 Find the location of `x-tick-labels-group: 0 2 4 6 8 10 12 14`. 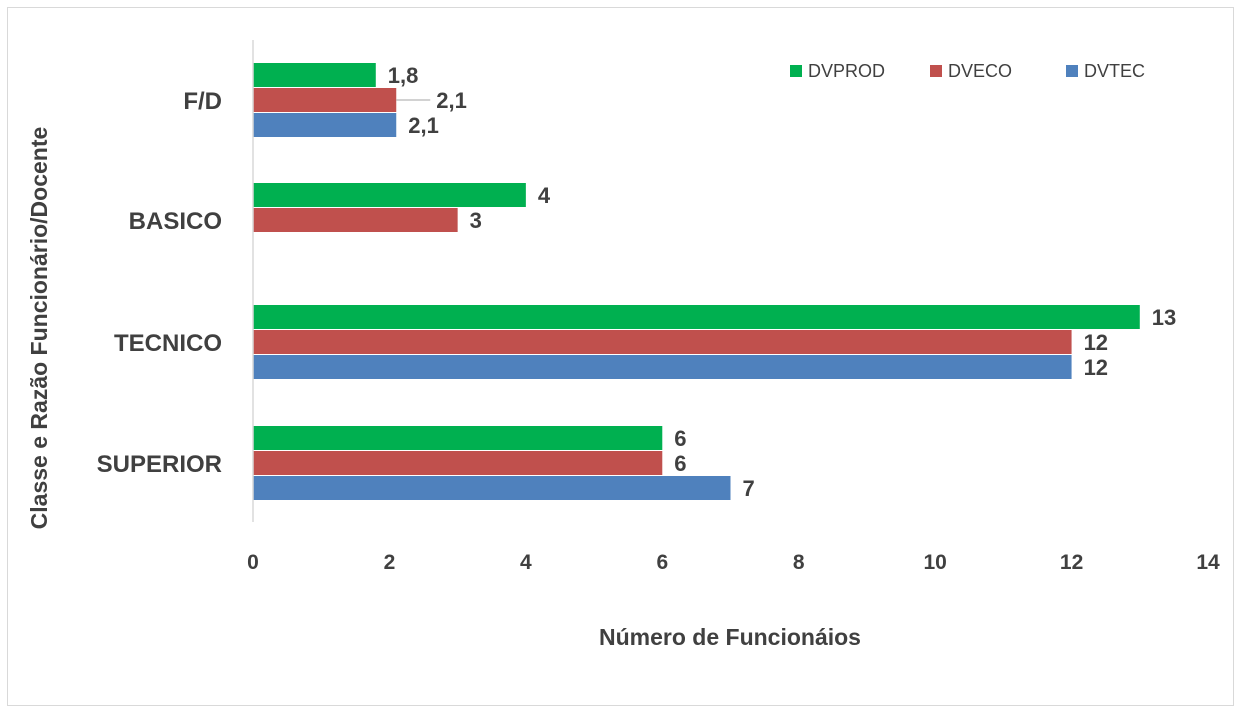

x-tick-labels-group: 0 2 4 6 8 10 12 14 is located at coordinates (733, 562).